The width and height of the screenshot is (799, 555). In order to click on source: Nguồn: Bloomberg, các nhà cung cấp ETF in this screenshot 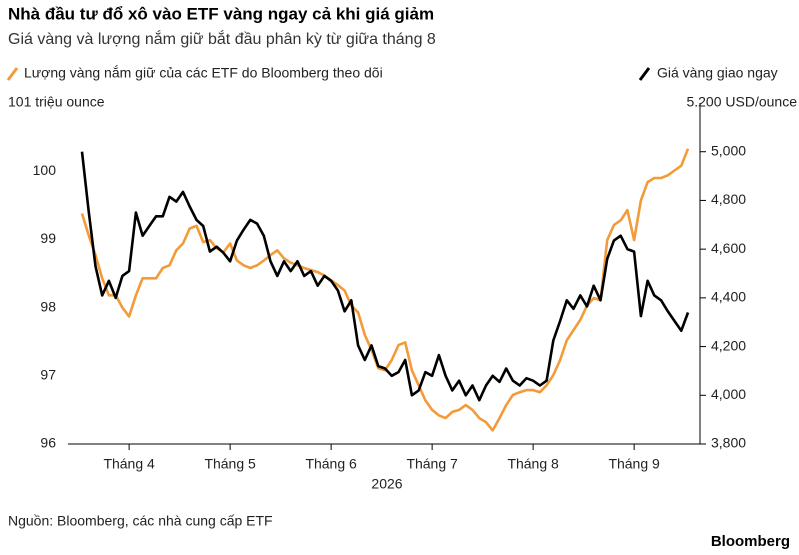, I will do `click(140, 521)`.